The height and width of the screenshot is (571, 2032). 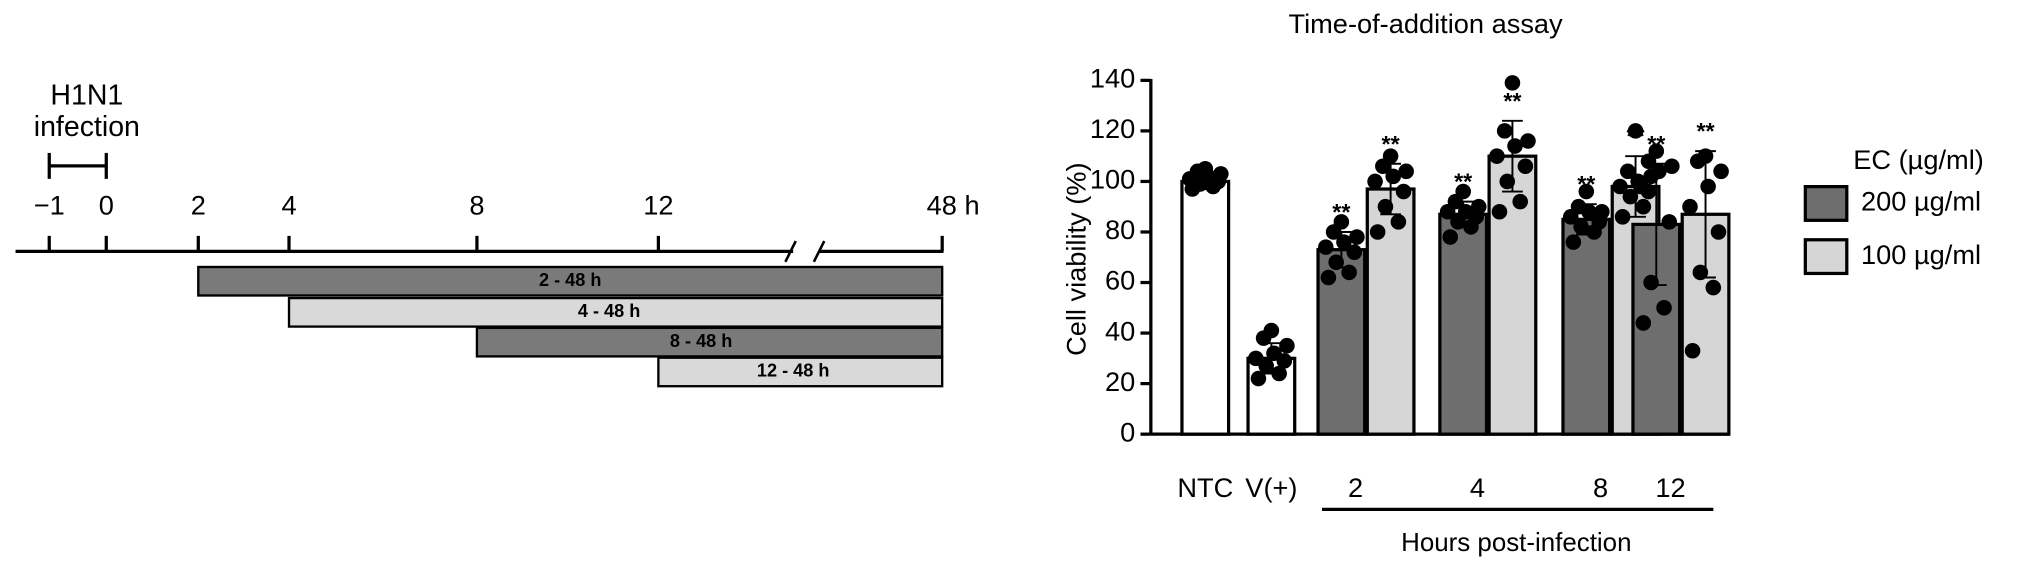 I want to click on y-tick-label: 120, so click(x=1112, y=128).